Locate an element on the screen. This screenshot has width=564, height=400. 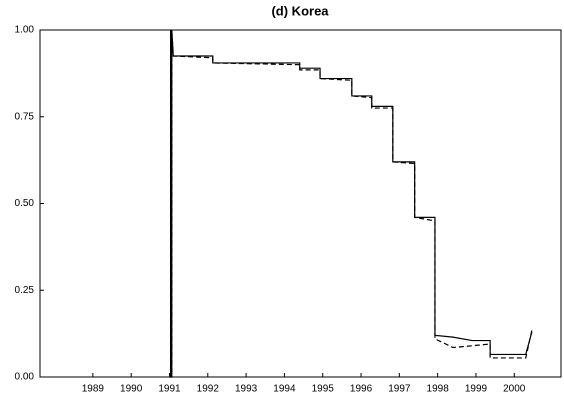
x-tick-label: 1996 is located at coordinates (361, 389).